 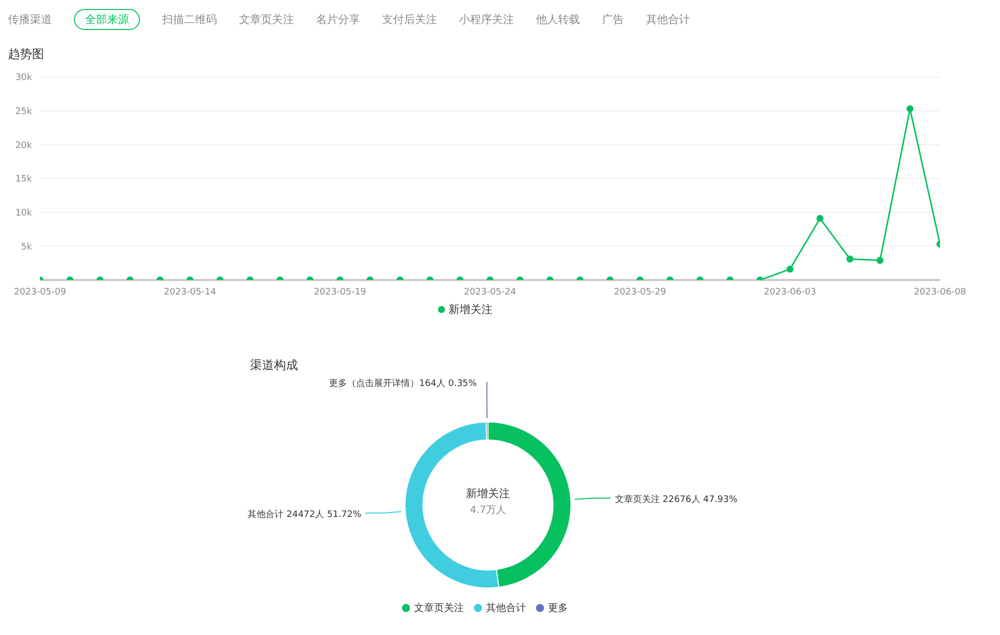 What do you see at coordinates (30, 19) in the screenshot?
I see `text: 传播渠道` at bounding box center [30, 19].